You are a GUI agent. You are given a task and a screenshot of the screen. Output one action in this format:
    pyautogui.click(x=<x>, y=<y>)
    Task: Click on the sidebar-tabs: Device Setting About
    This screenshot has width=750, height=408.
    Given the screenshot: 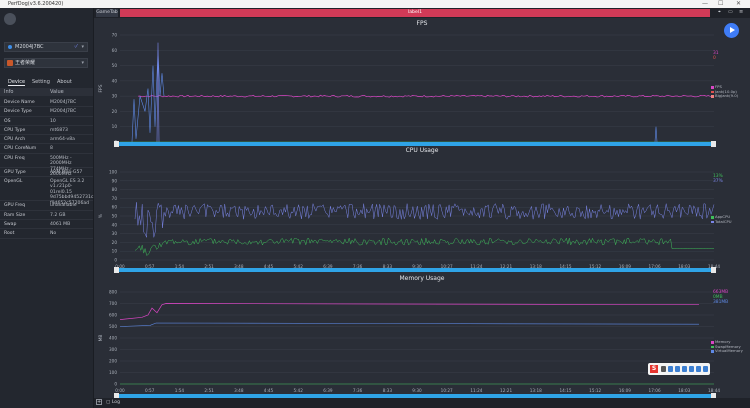 What is the action you would take?
    pyautogui.click(x=47, y=83)
    